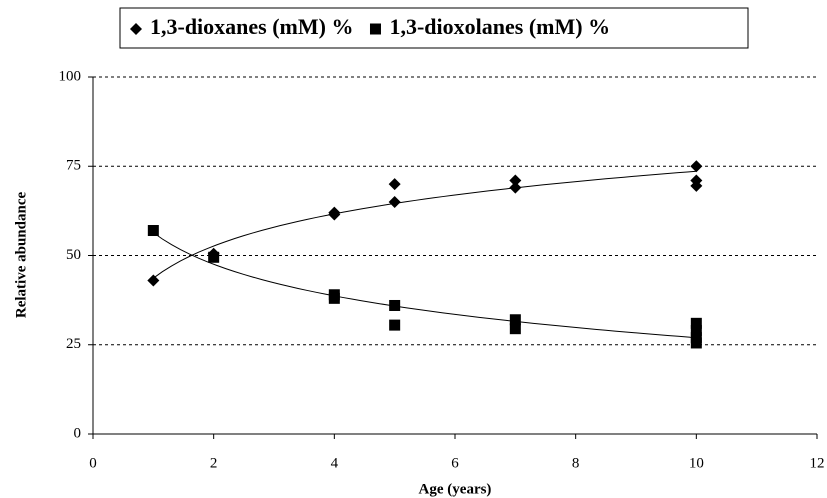 The width and height of the screenshot is (827, 498). I want to click on x-tick-label: 0, so click(93, 463).